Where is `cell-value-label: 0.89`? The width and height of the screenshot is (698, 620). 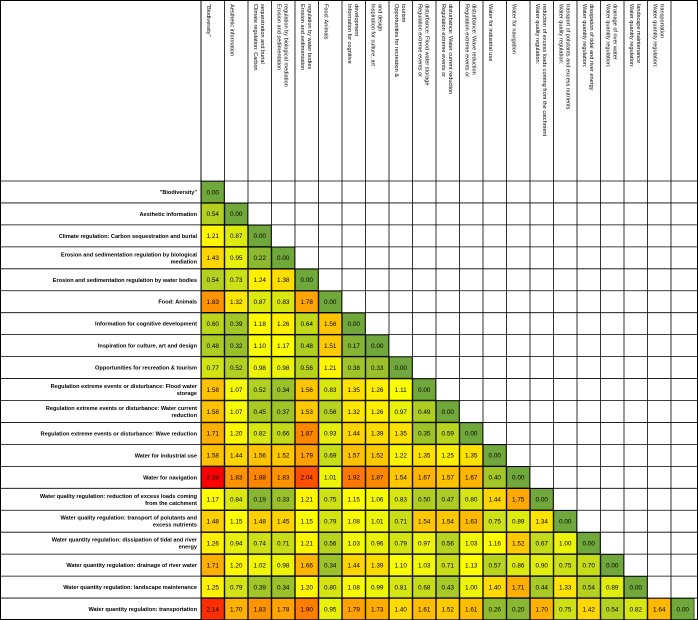 cell-value-label: 0.89 is located at coordinates (612, 587).